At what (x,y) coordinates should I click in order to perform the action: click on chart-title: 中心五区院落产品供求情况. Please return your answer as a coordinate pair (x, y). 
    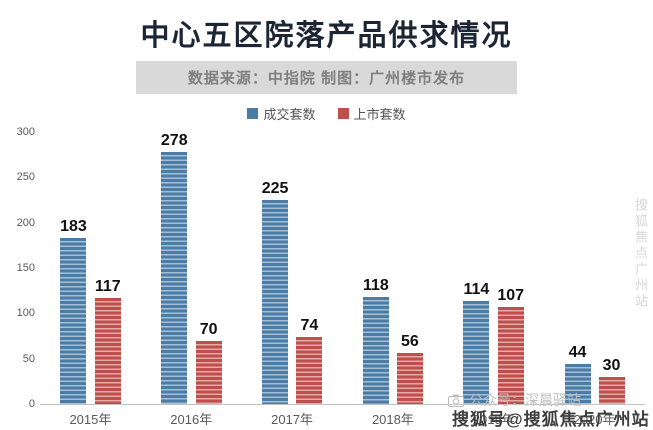
    Looking at the image, I should click on (326, 36).